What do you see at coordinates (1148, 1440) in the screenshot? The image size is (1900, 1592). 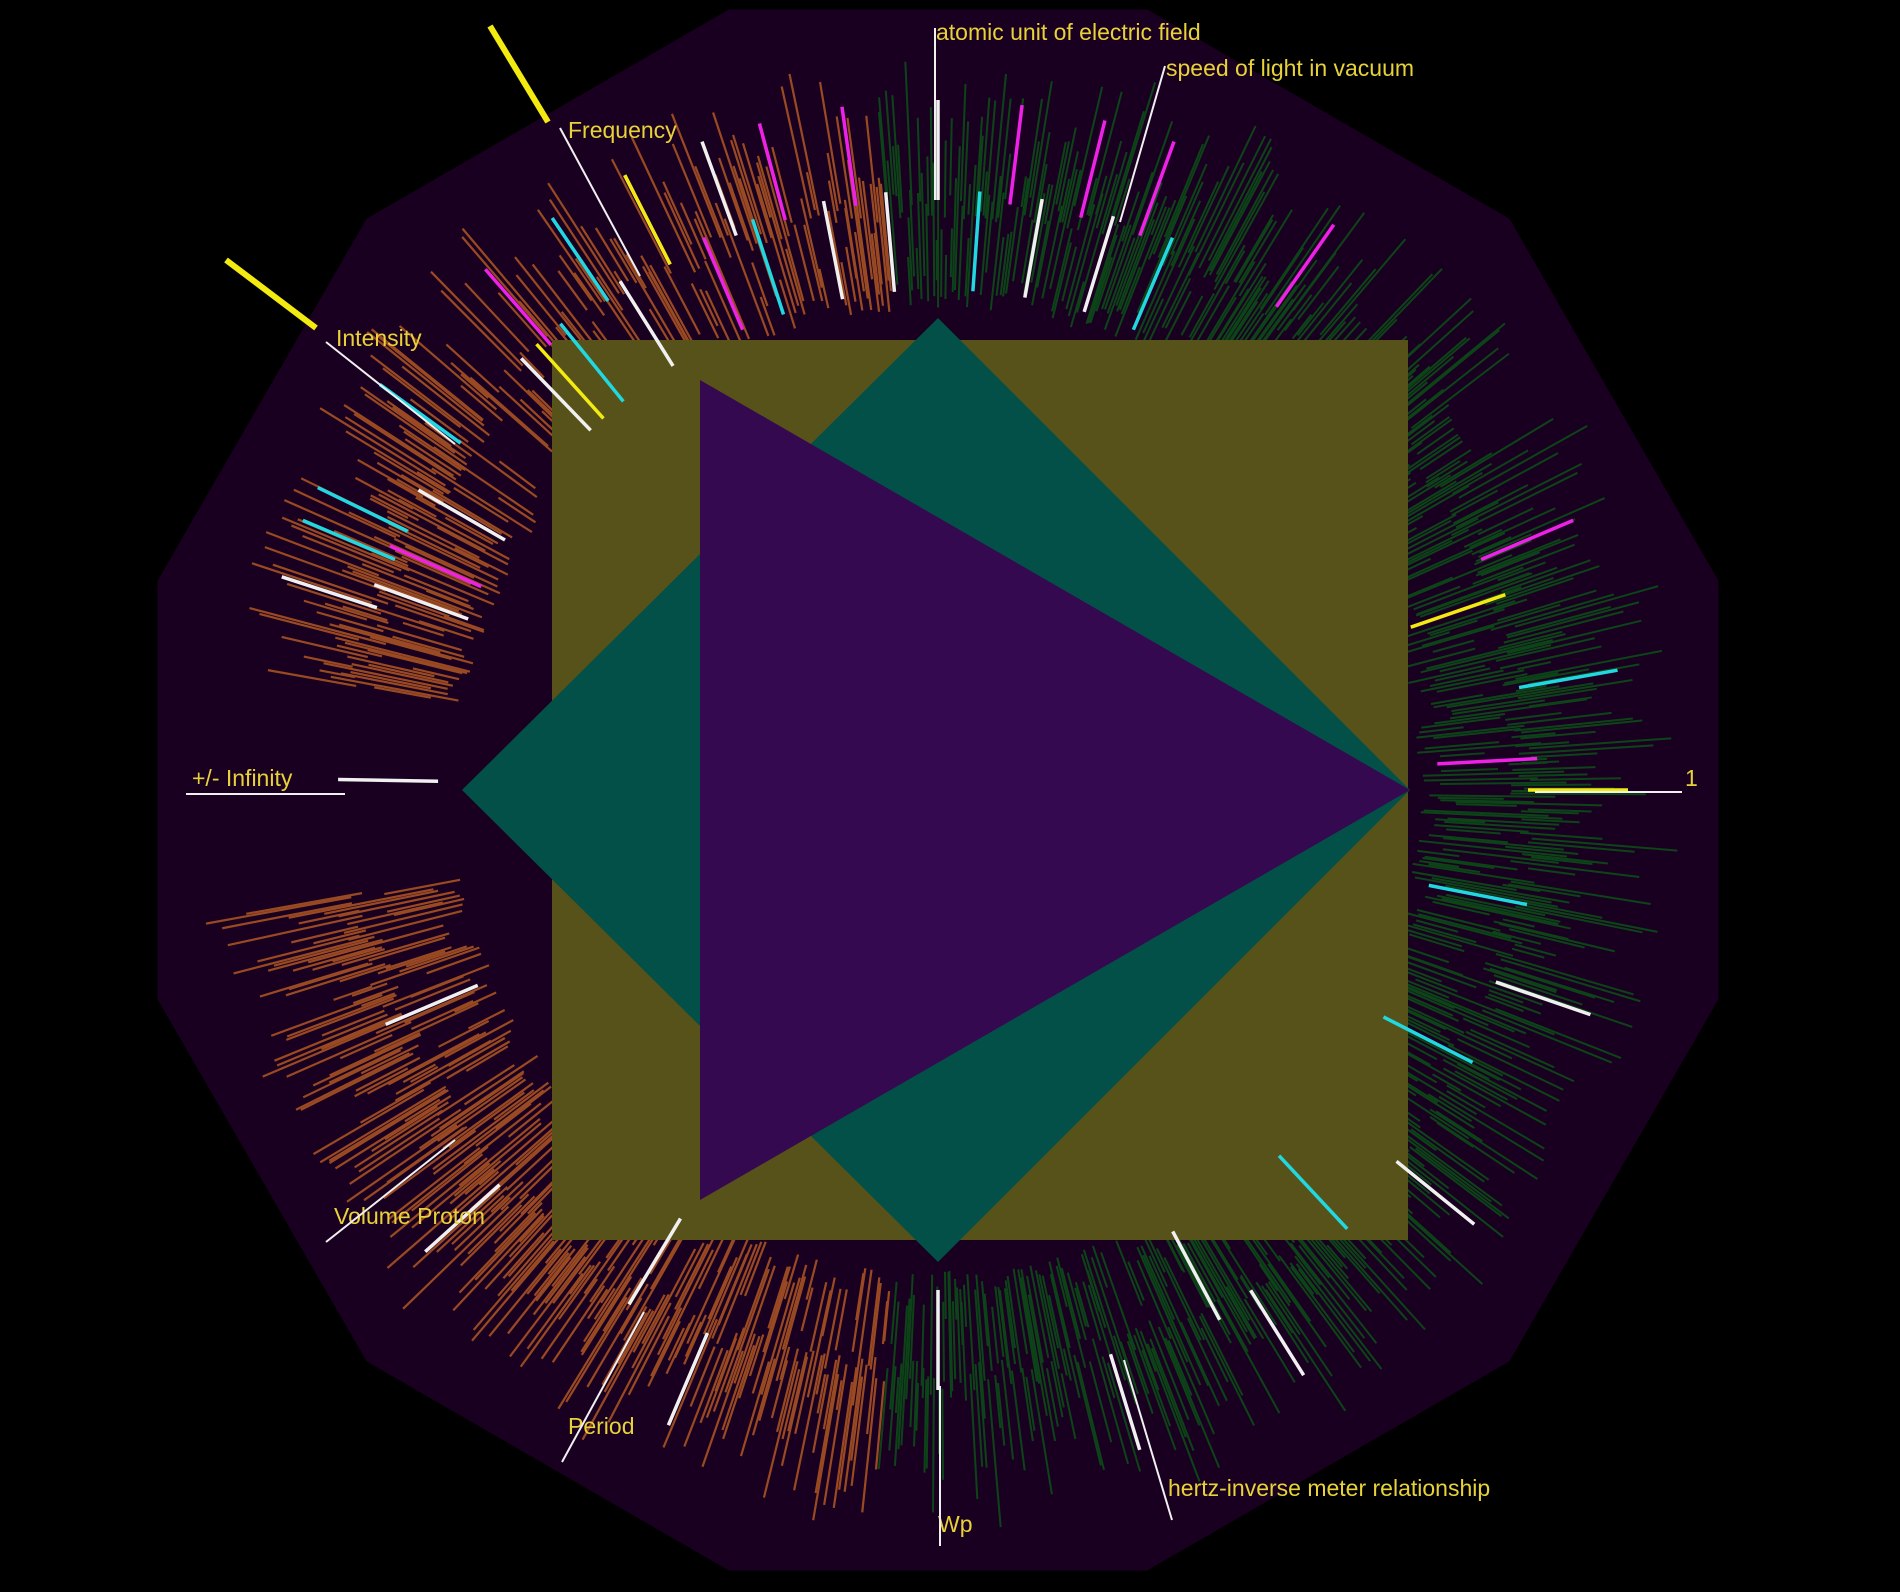 I see `leader-hertz` at bounding box center [1148, 1440].